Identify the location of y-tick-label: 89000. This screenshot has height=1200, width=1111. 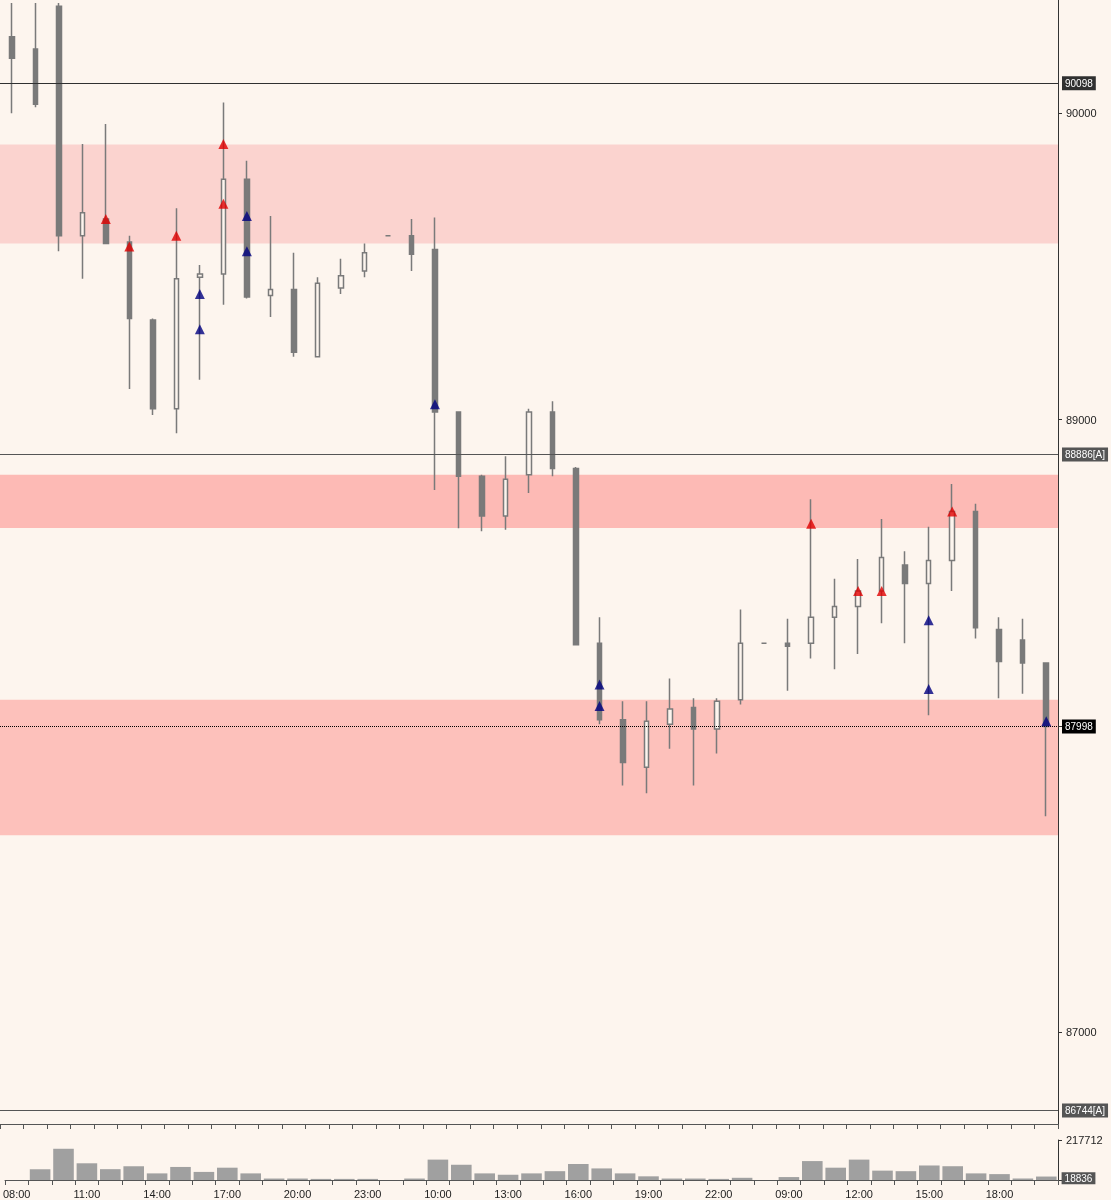
(1081, 419).